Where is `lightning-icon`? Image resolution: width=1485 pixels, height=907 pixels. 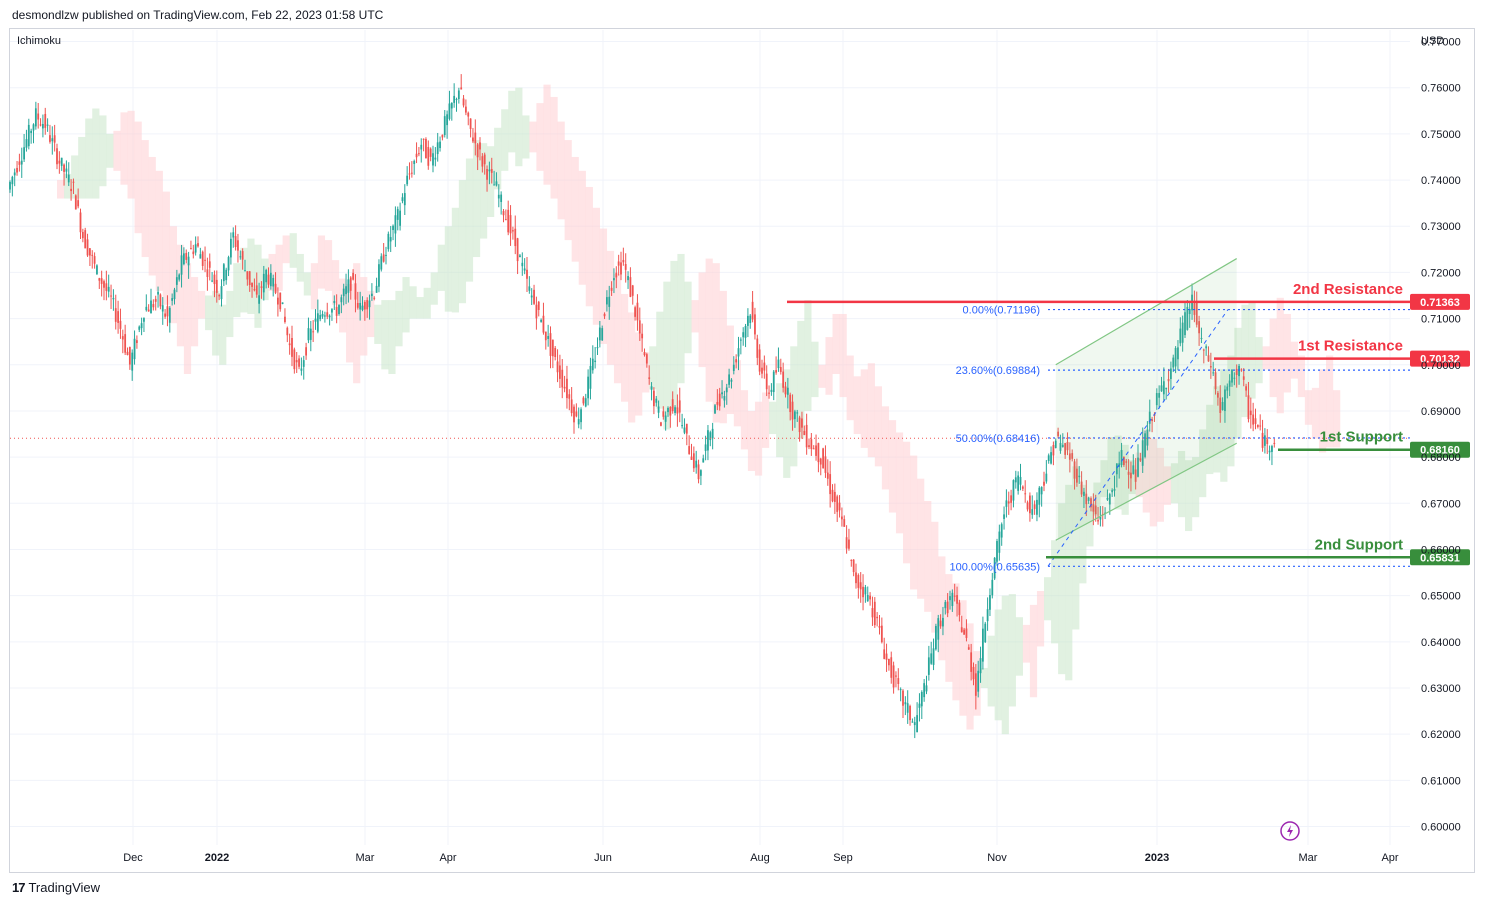 lightning-icon is located at coordinates (1290, 831).